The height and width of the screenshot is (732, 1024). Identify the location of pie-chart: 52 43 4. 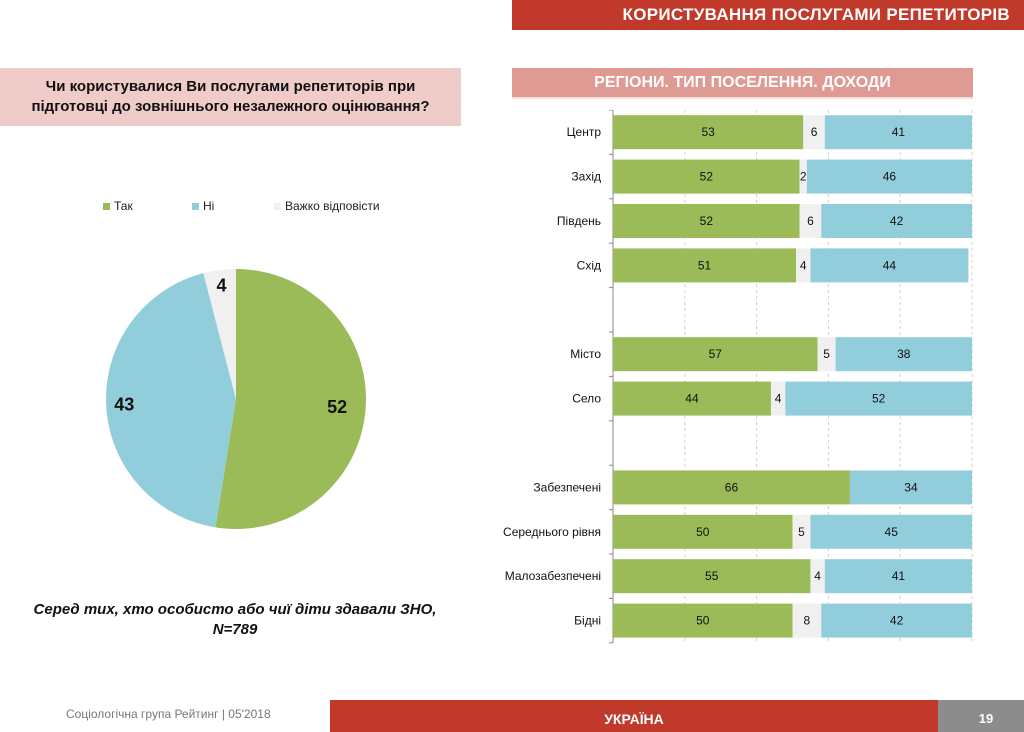
(236, 398).